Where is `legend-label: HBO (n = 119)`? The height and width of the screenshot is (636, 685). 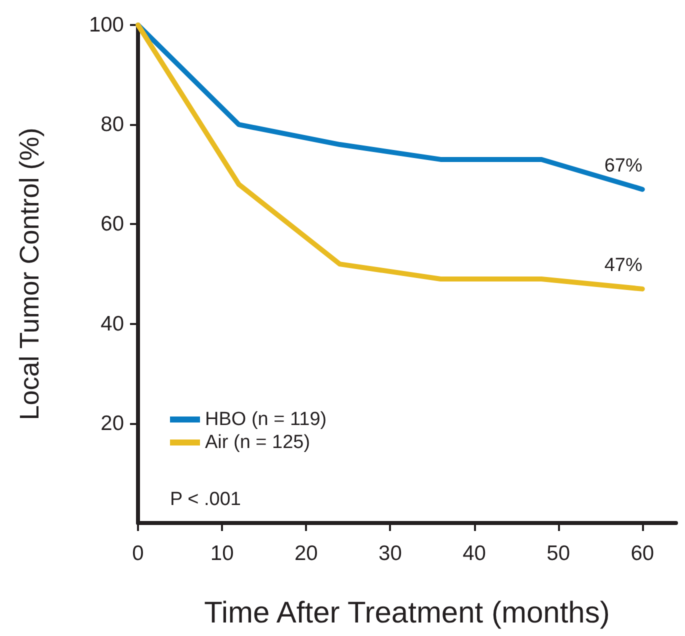 legend-label: HBO (n = 119) is located at coordinates (266, 419).